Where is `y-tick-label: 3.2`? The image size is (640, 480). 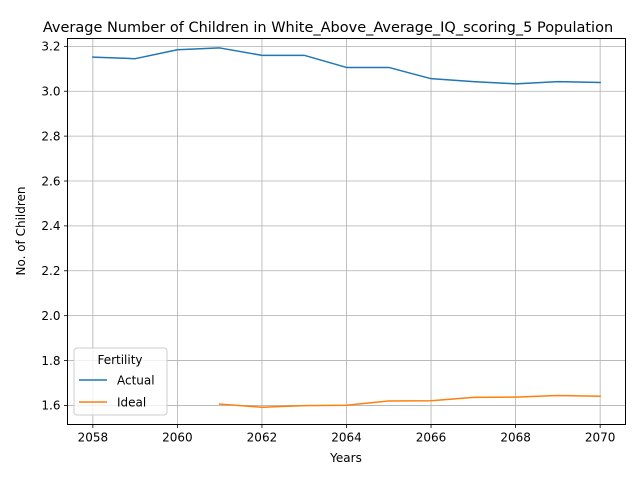 y-tick-label: 3.2 is located at coordinates (50, 47).